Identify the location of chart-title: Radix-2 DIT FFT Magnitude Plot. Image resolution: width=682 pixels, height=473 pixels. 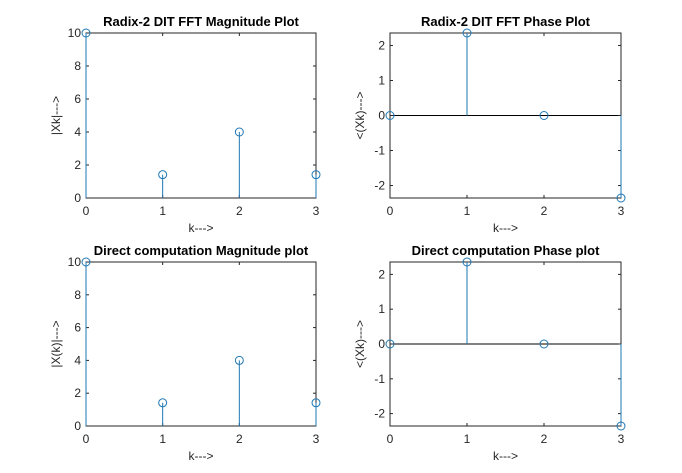
(201, 21).